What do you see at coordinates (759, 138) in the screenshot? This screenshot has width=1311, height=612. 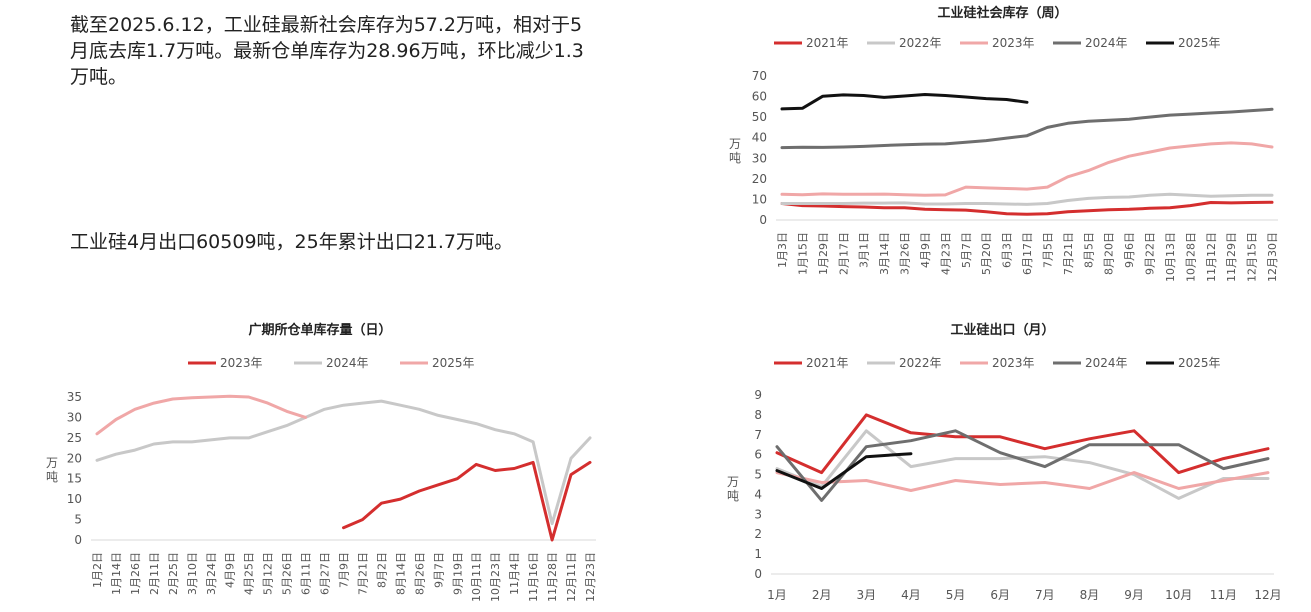 I see `y-tick-label: 40` at bounding box center [759, 138].